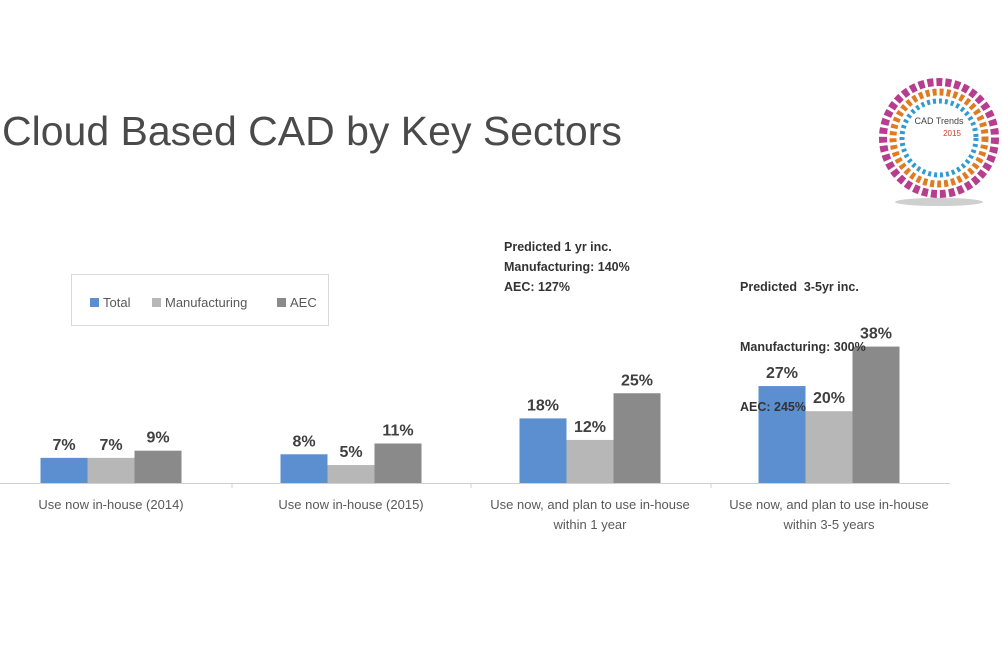 The width and height of the screenshot is (1002, 668). I want to click on legend-label-total: Total, so click(117, 302).